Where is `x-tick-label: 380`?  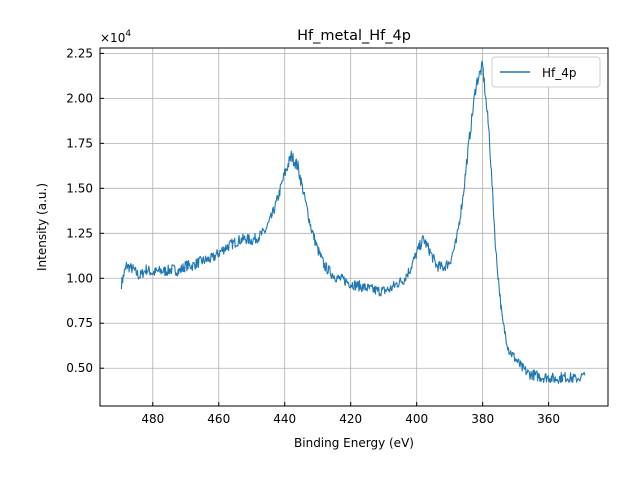 x-tick-label: 380 is located at coordinates (482, 419).